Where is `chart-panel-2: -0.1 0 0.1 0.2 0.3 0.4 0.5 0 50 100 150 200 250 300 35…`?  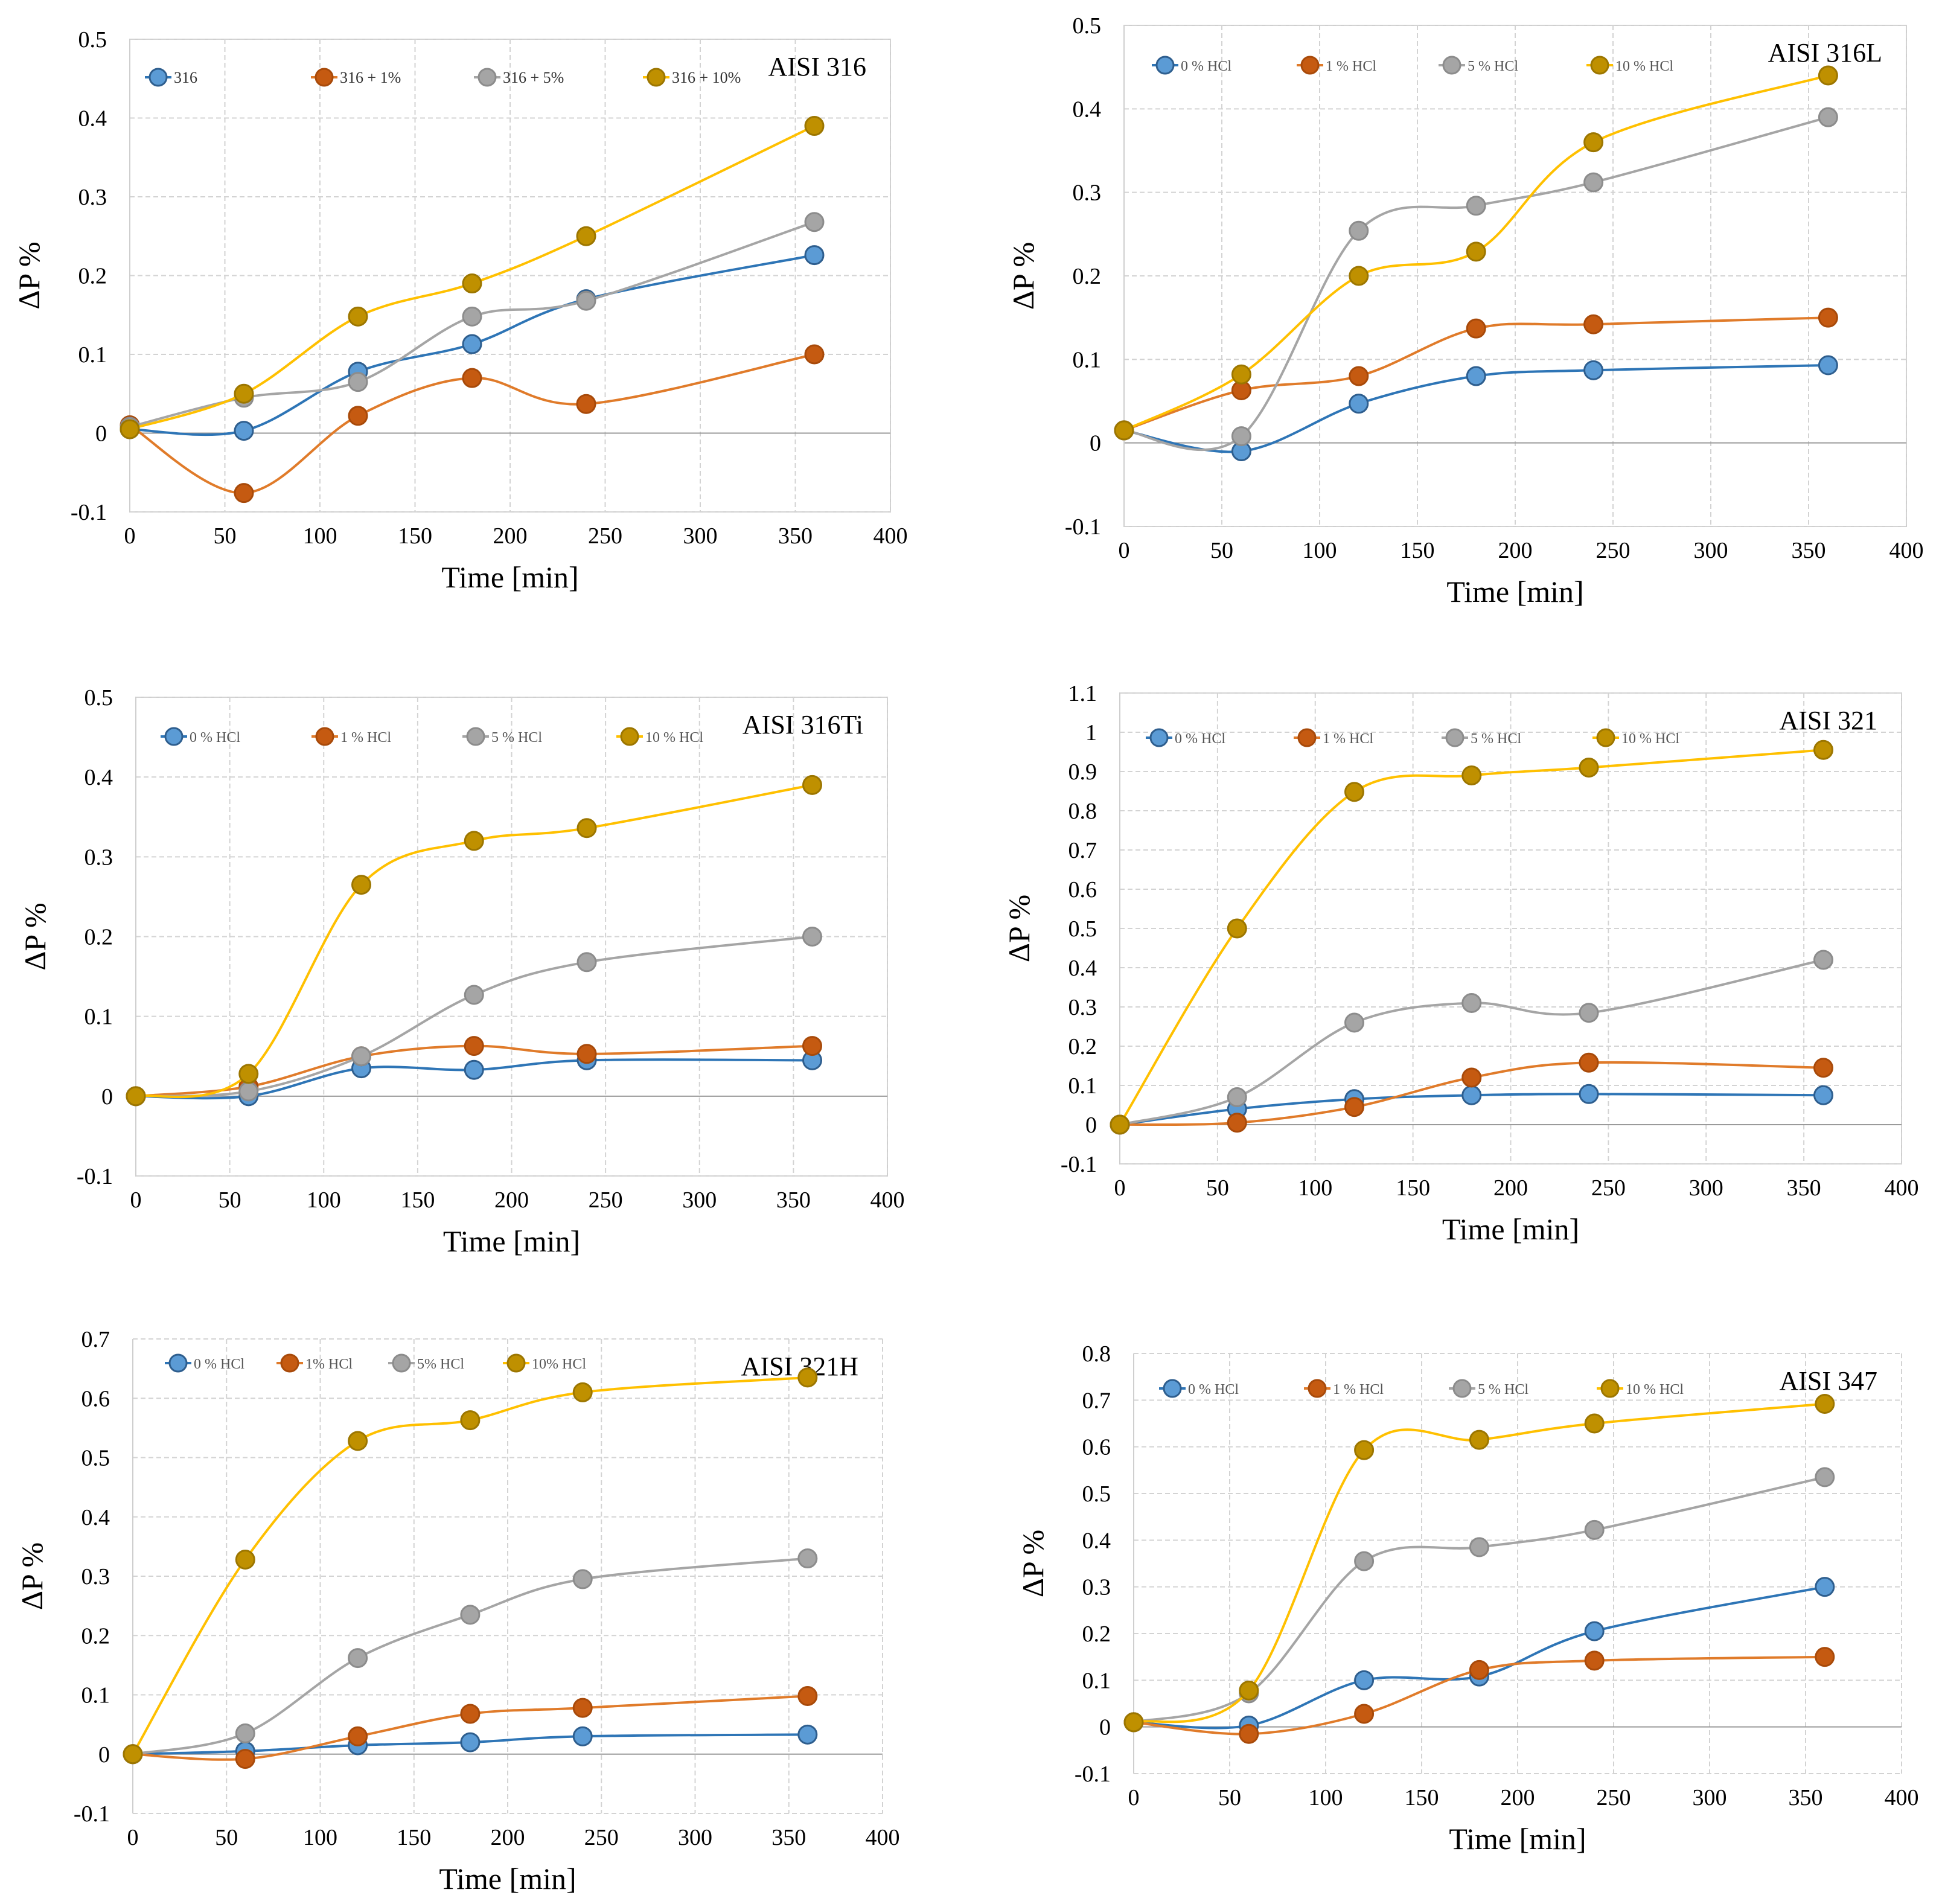 chart-panel-2: -0.1 0 0.1 0.2 0.3 0.4 0.5 0 50 100 150 200 250 300 35… is located at coordinates (1465, 311).